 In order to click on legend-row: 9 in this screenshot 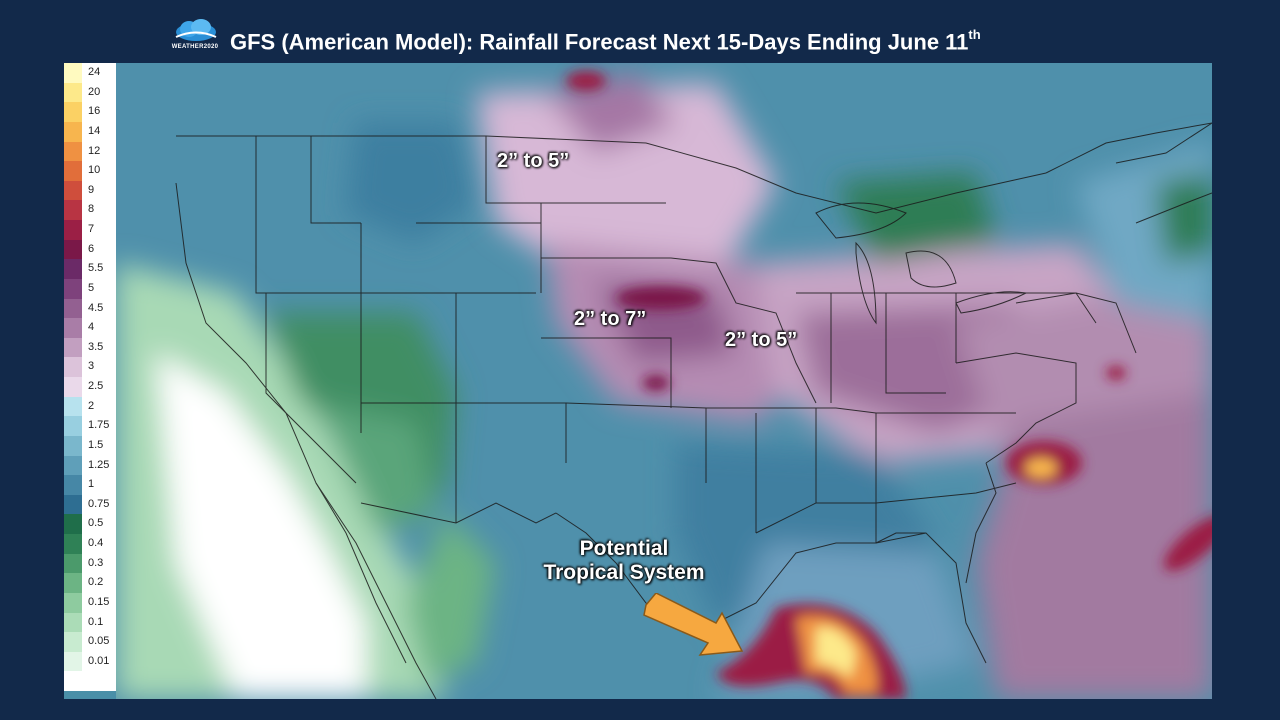, I will do `click(90, 190)`.